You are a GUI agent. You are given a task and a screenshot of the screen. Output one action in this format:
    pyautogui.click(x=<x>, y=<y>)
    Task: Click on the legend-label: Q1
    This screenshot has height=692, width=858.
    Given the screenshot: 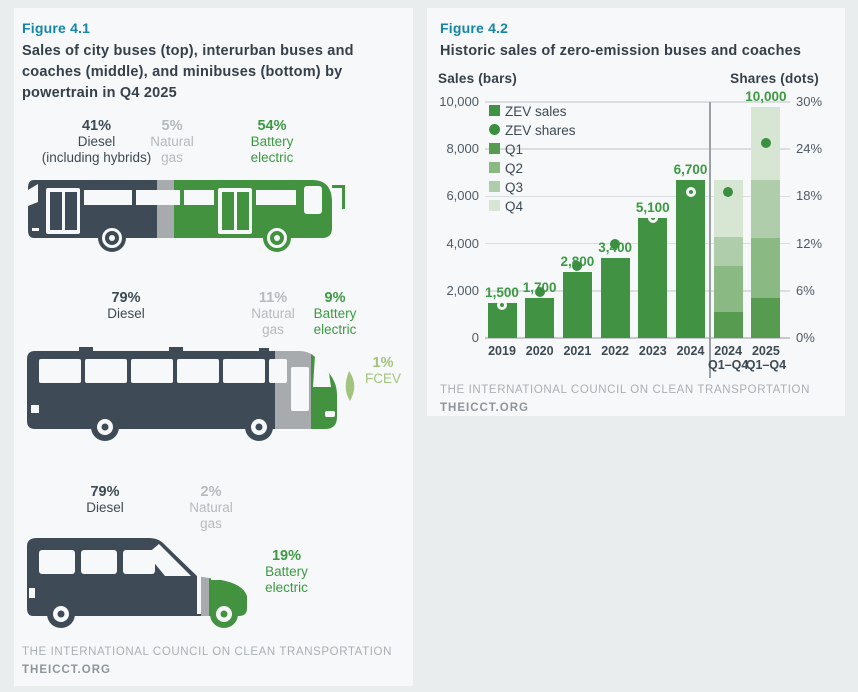 What is the action you would take?
    pyautogui.click(x=514, y=149)
    